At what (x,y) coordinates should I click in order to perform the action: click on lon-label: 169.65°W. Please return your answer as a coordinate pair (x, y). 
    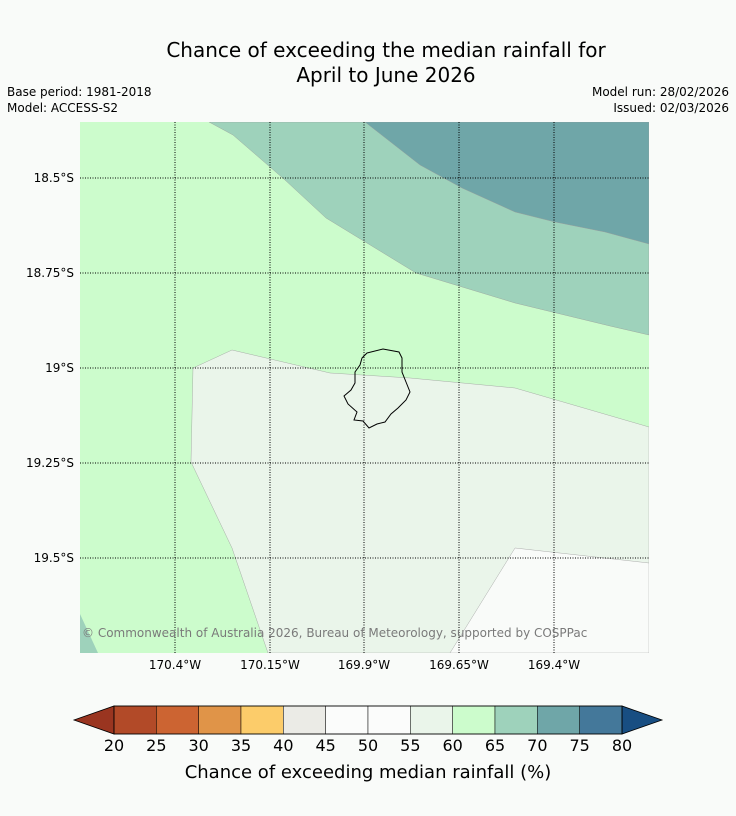
    Looking at the image, I should click on (459, 665).